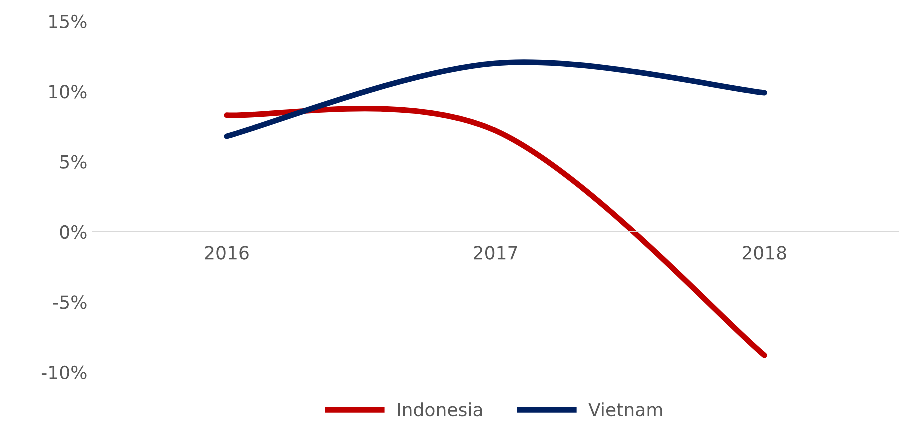 The image size is (899, 428). Describe the element at coordinates (496, 253) in the screenshot. I see `x-tick-label: 2017` at that location.